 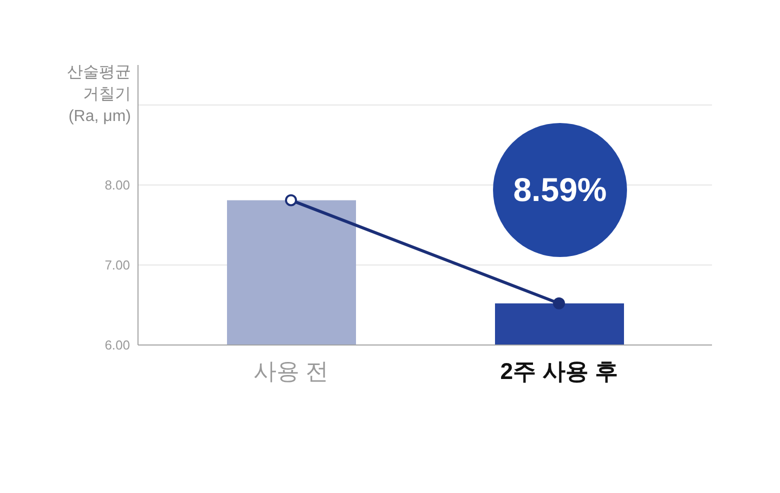 What do you see at coordinates (117, 345) in the screenshot?
I see `y-tick-label: 6.00` at bounding box center [117, 345].